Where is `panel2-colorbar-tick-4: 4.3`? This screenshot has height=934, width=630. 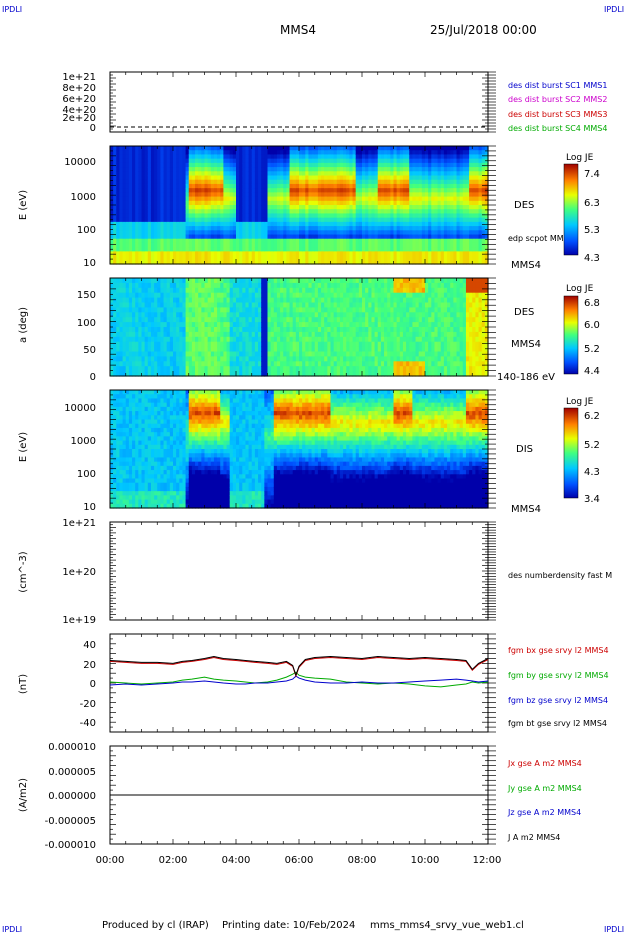
panel2-colorbar-tick-4: 4.3 is located at coordinates (592, 258).